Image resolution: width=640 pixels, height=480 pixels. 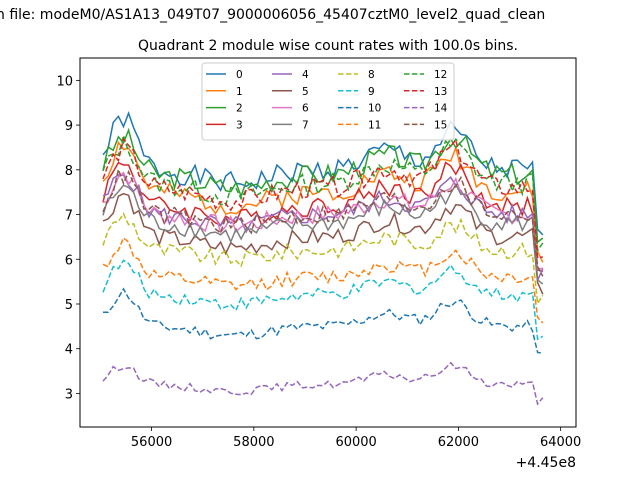 What do you see at coordinates (440, 75) in the screenshot?
I see `legend-label-12: 12` at bounding box center [440, 75].